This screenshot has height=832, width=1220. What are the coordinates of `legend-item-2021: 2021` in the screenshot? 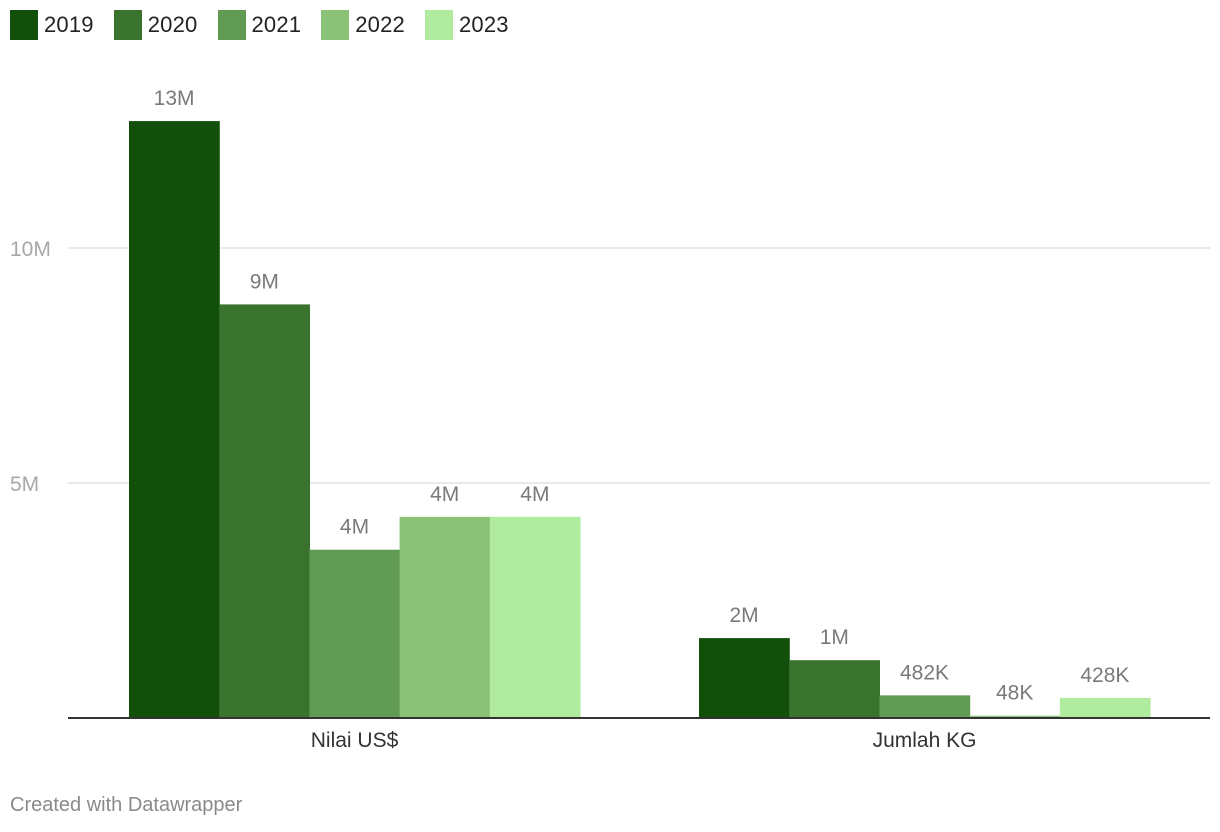 It's located at (259, 25).